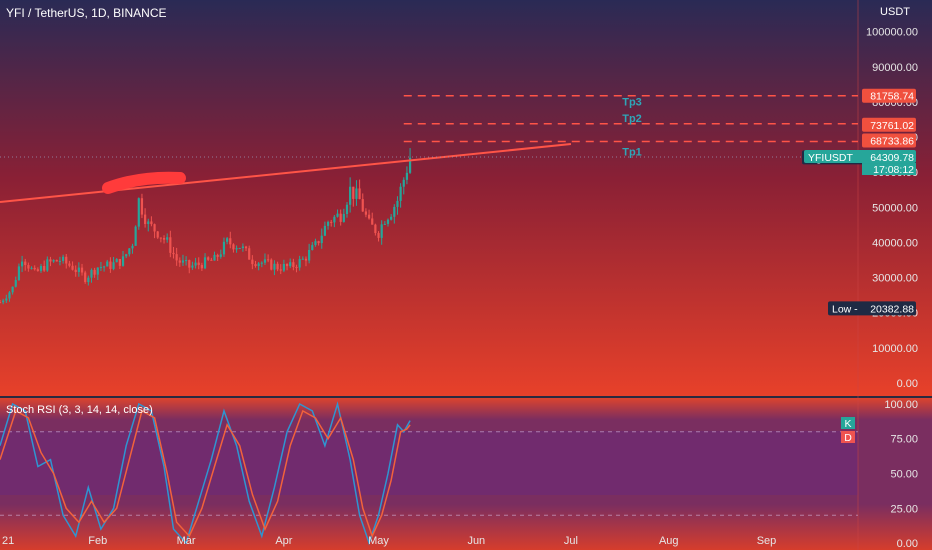 The image size is (932, 550). Describe the element at coordinates (895, 243) in the screenshot. I see `price-tick-label: 40000.00` at that location.